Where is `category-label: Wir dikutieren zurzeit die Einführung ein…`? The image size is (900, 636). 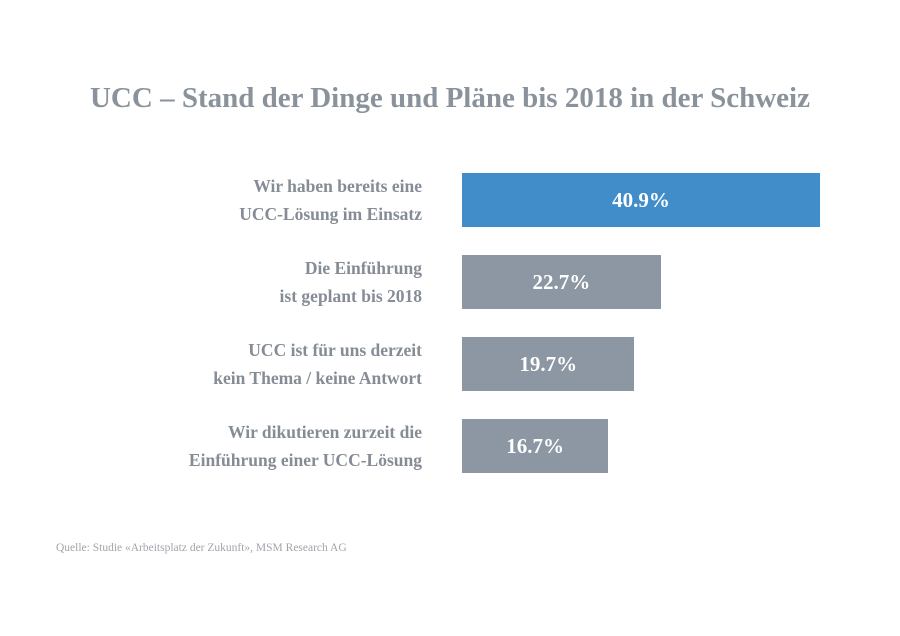 category-label: Wir dikutieren zurzeit die Einführung ein… is located at coordinates (272, 446).